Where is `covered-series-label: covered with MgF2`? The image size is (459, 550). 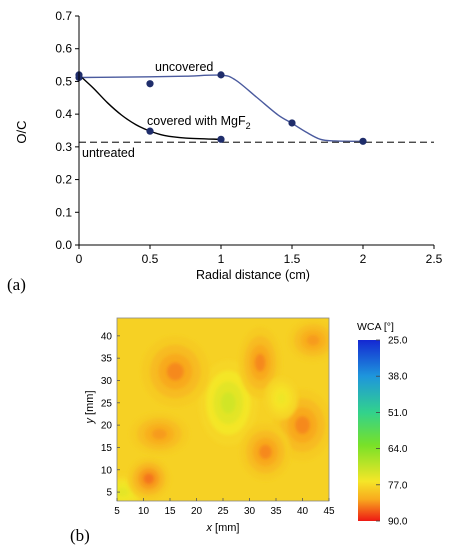 covered-series-label: covered with MgF2 is located at coordinates (199, 122).